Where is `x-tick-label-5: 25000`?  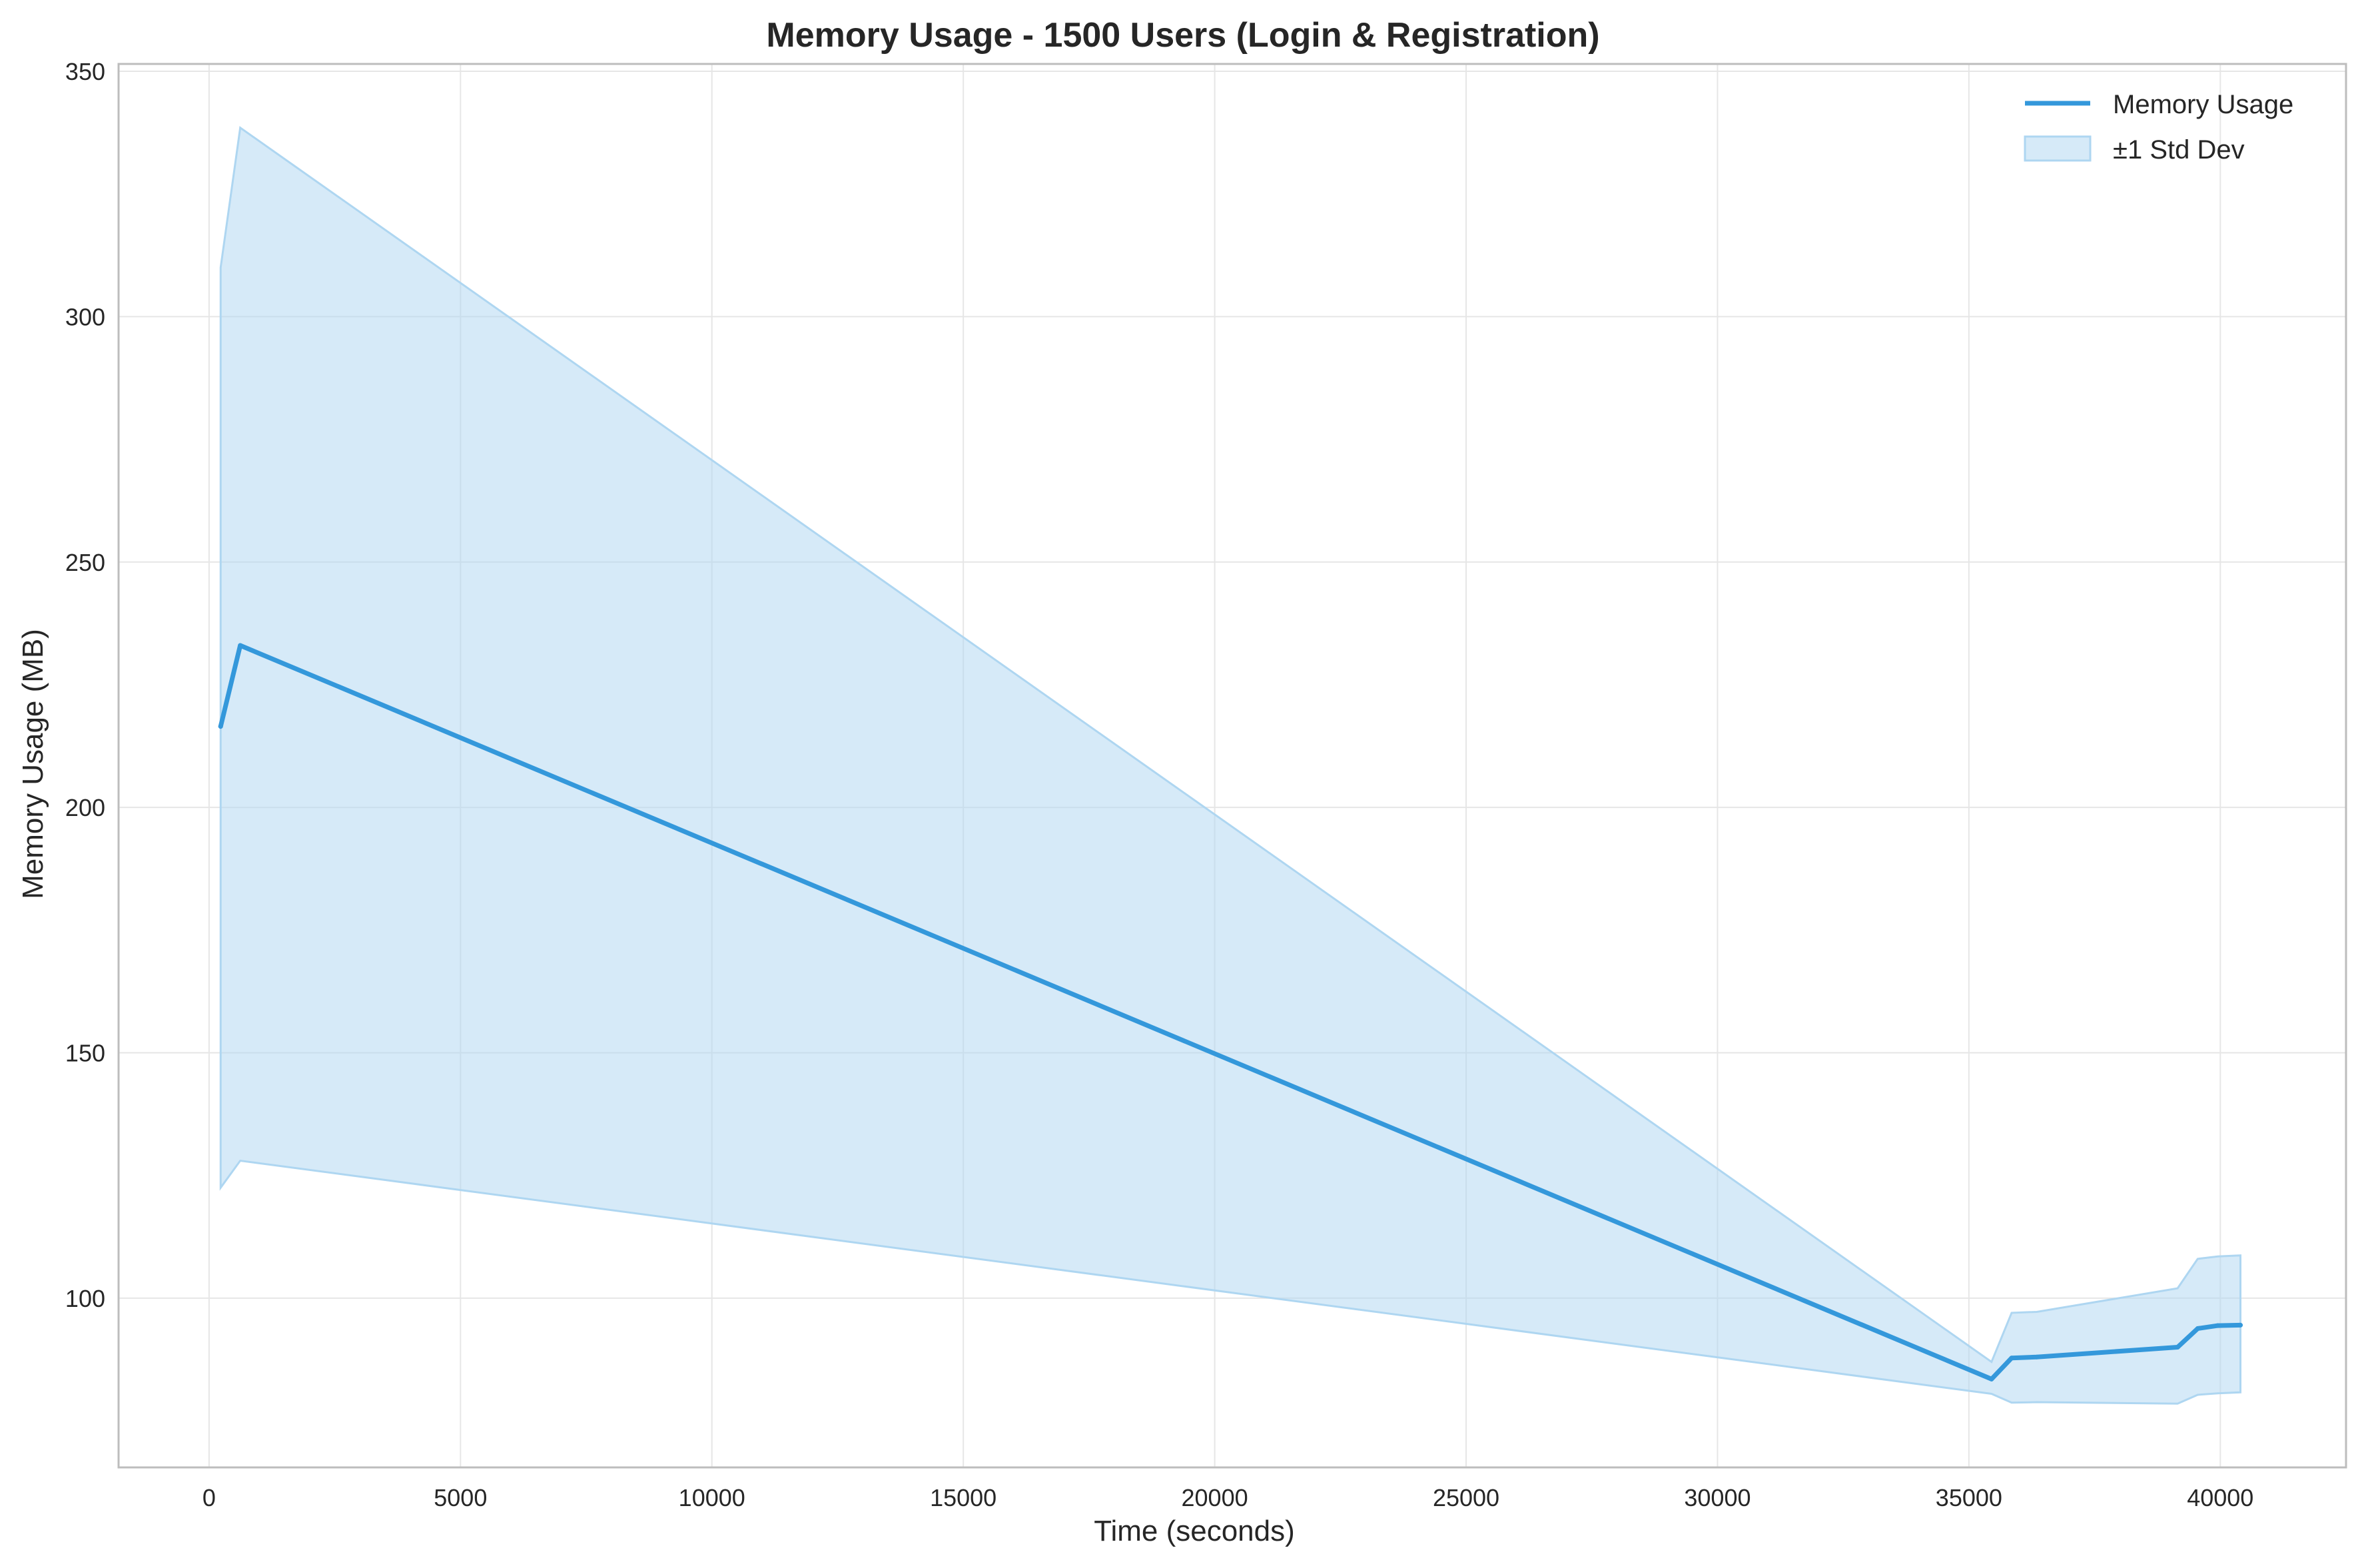 x-tick-label-5: 25000 is located at coordinates (1466, 1497).